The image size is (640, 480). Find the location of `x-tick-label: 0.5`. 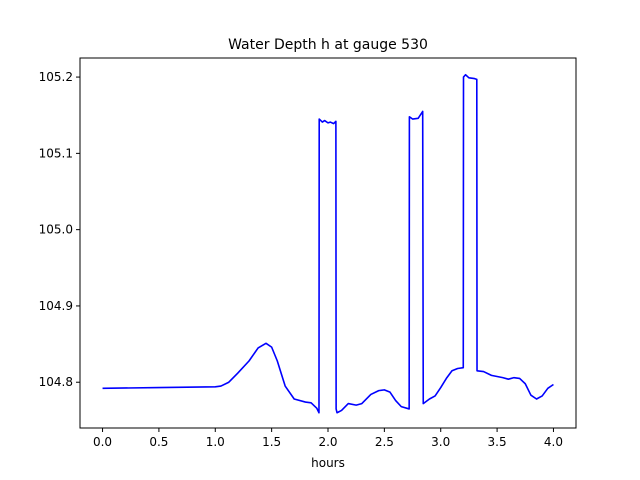

x-tick-label: 0.5 is located at coordinates (158, 442).